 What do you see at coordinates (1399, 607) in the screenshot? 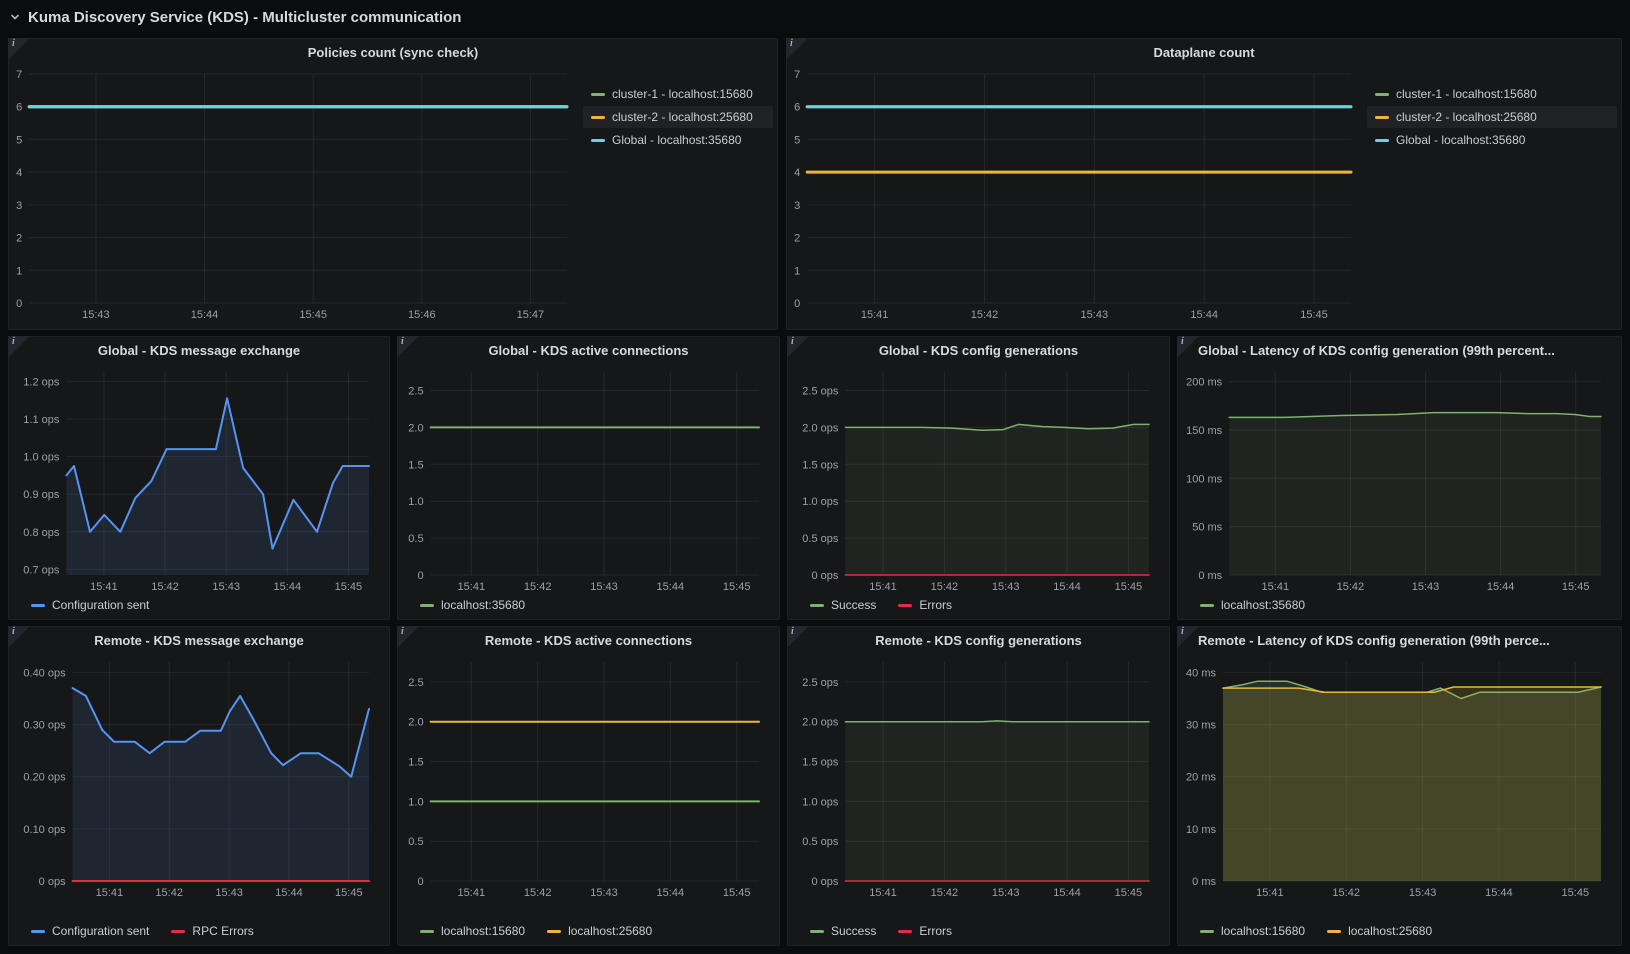
I see `legend: localhost:35680` at bounding box center [1399, 607].